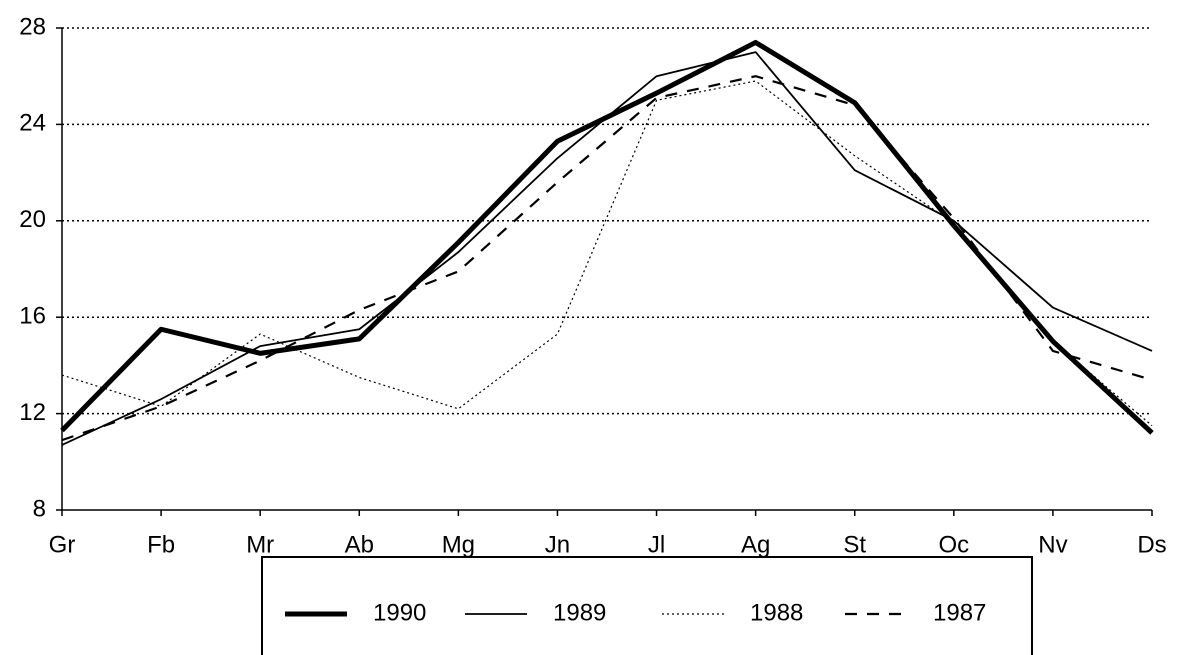 The height and width of the screenshot is (655, 1177). I want to click on x-tick-label: Jl, so click(656, 544).